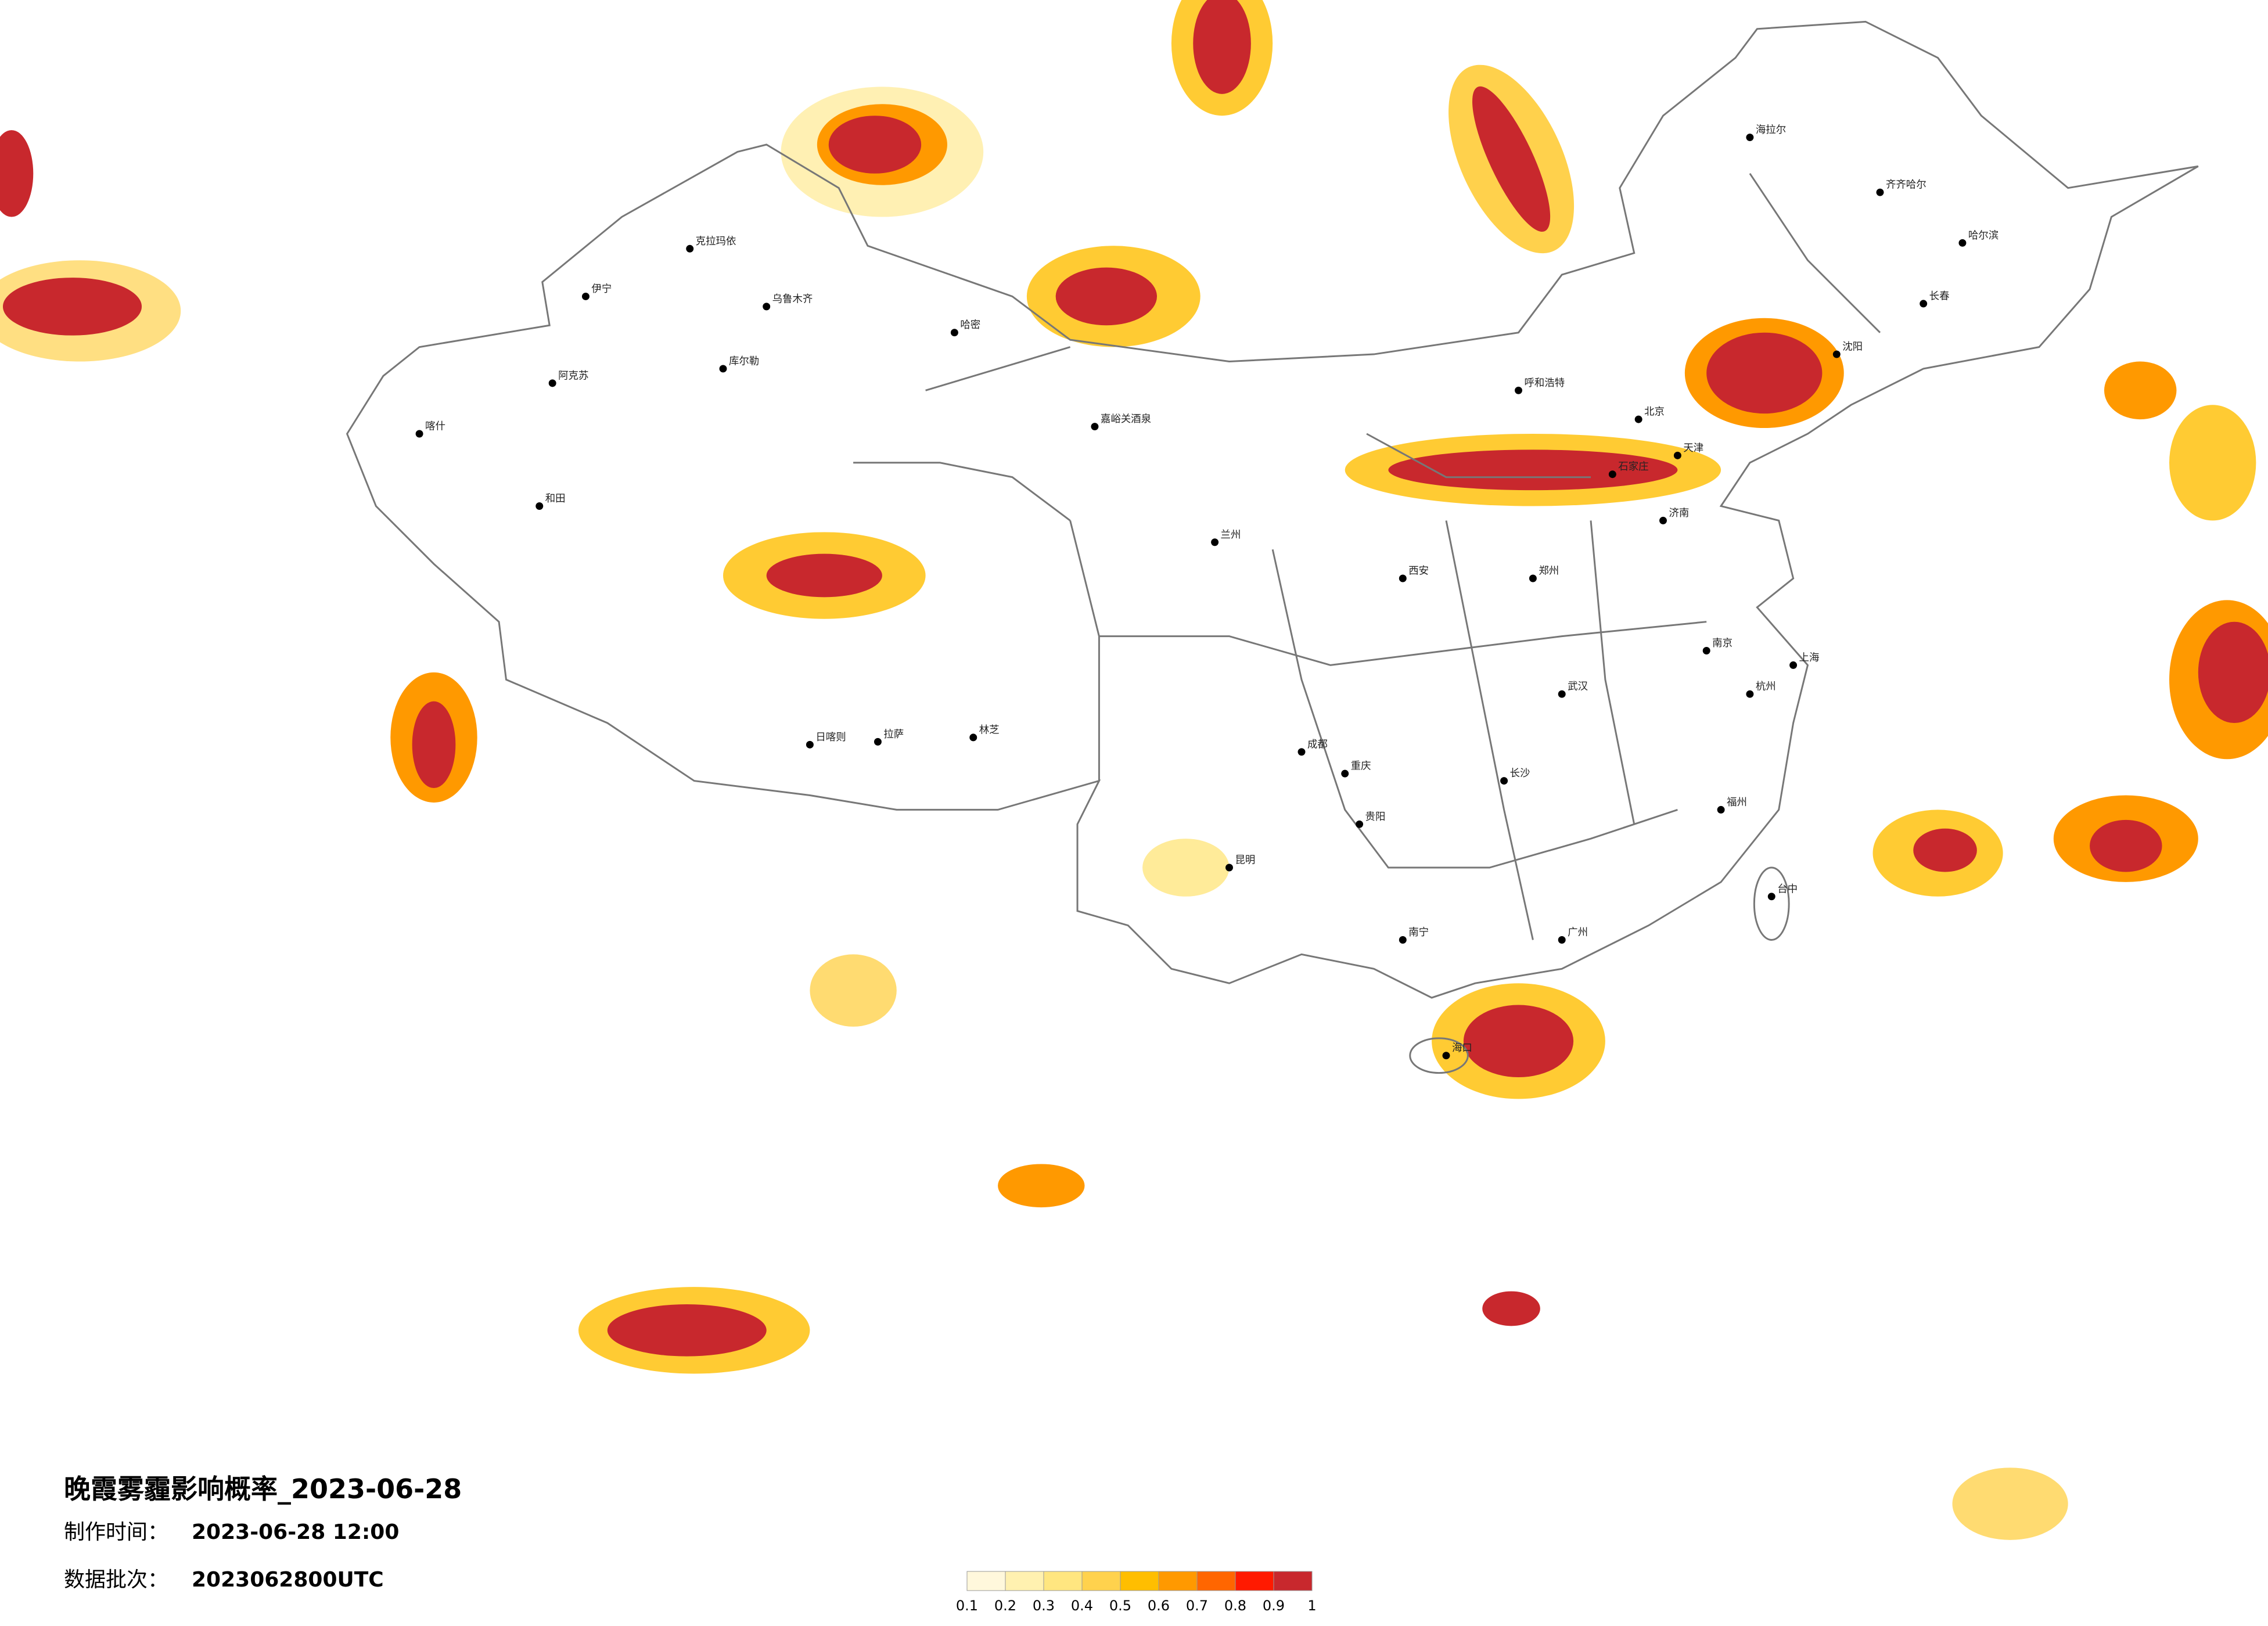 Image resolution: width=2268 pixels, height=1626 pixels. I want to click on city-label: 贵阳, so click(1375, 817).